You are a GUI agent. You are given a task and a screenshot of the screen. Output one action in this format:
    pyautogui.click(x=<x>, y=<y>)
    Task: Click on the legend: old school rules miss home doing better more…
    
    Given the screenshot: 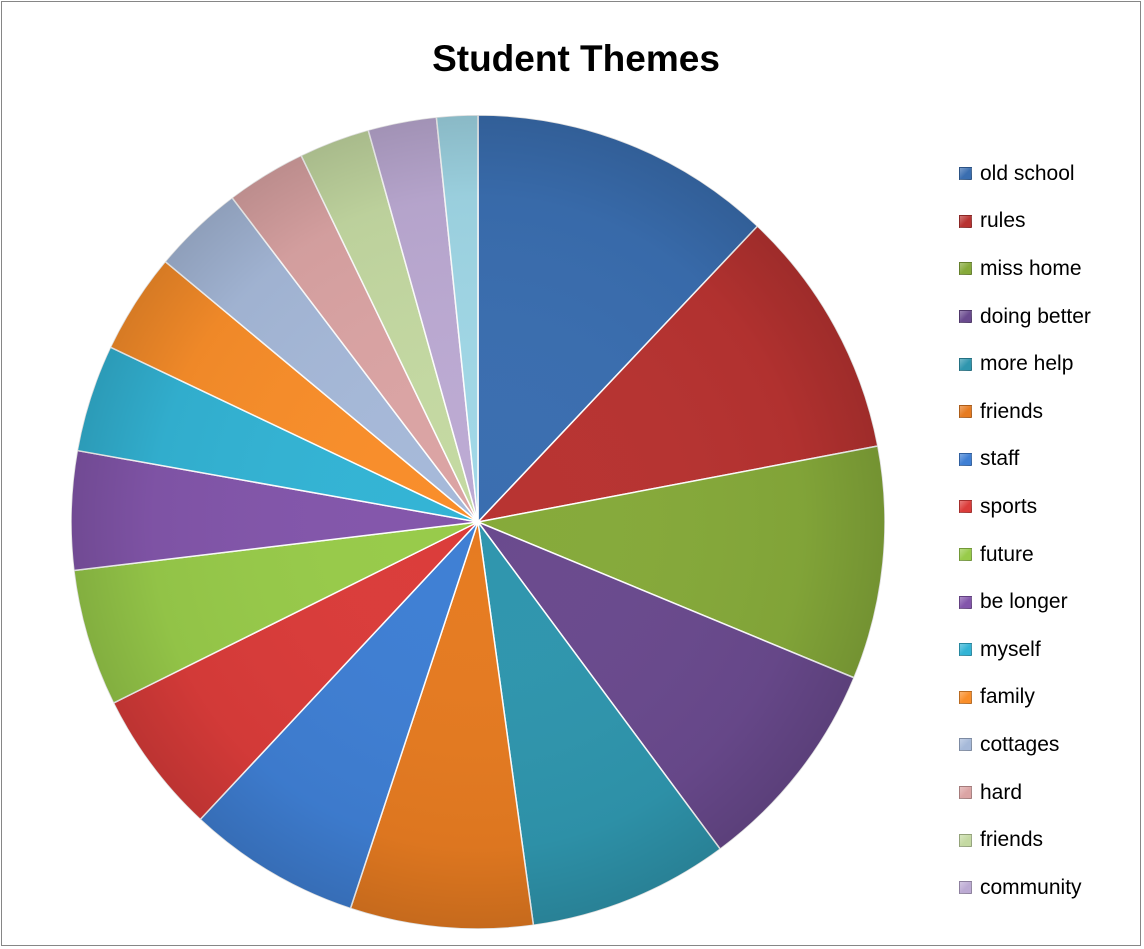 What is the action you would take?
    pyautogui.click(x=1049, y=531)
    